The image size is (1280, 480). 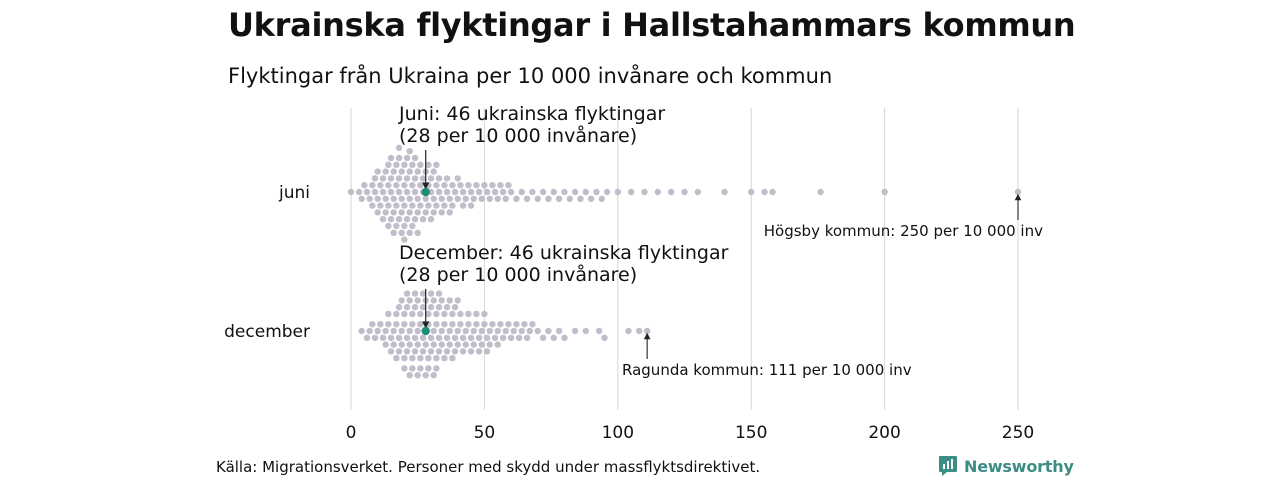 I want to click on x-tick-label: 200, so click(x=884, y=433).